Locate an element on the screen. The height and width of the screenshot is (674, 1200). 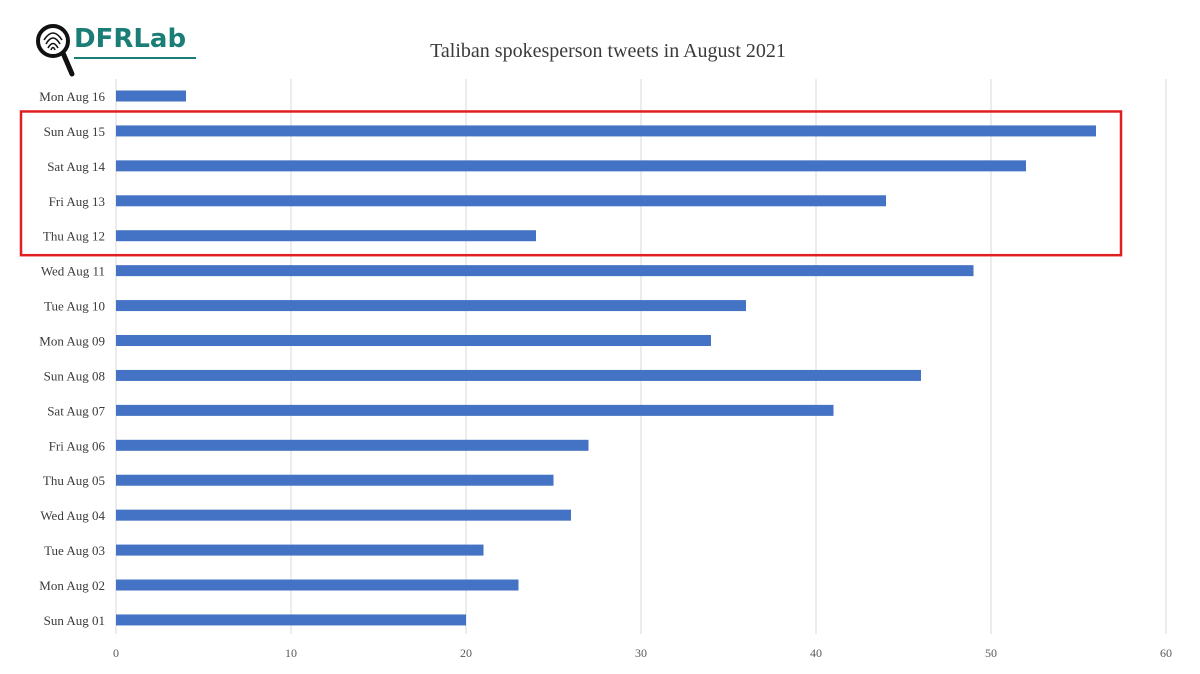
category-label: Fri Aug 06 is located at coordinates (77, 445).